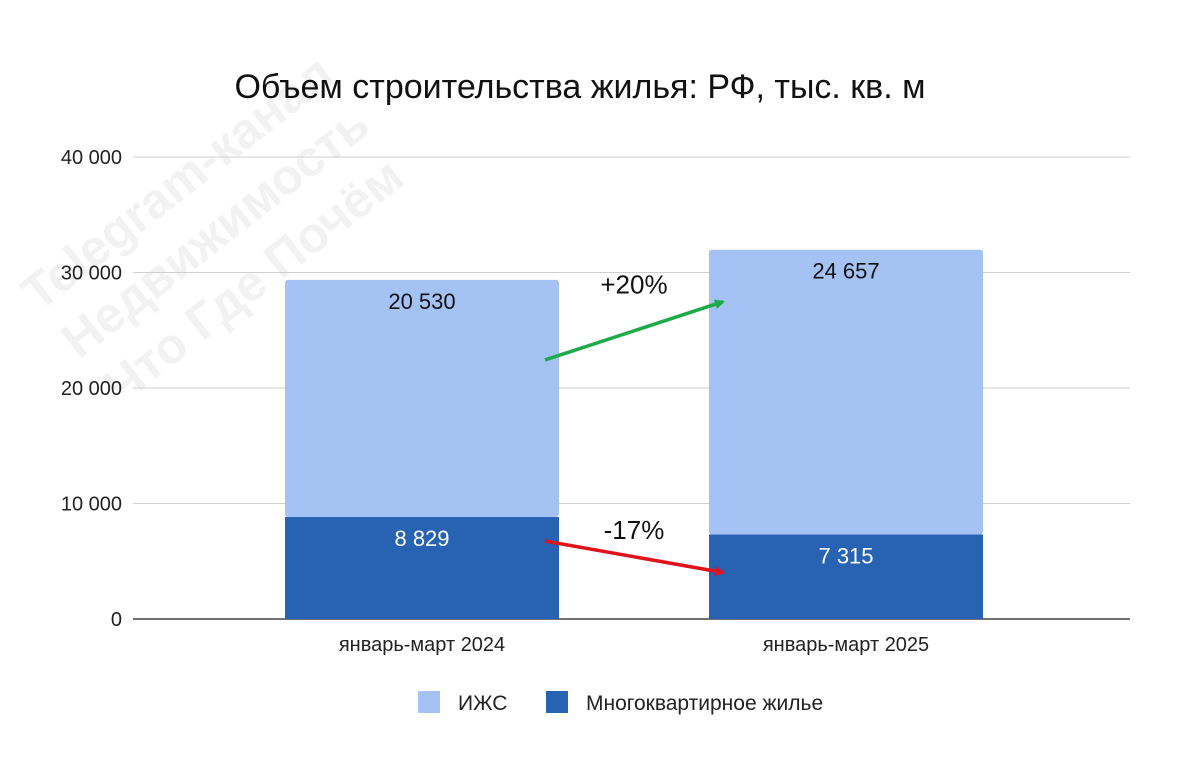  Describe the element at coordinates (845, 556) in the screenshot. I see `data-label: 7 315` at that location.